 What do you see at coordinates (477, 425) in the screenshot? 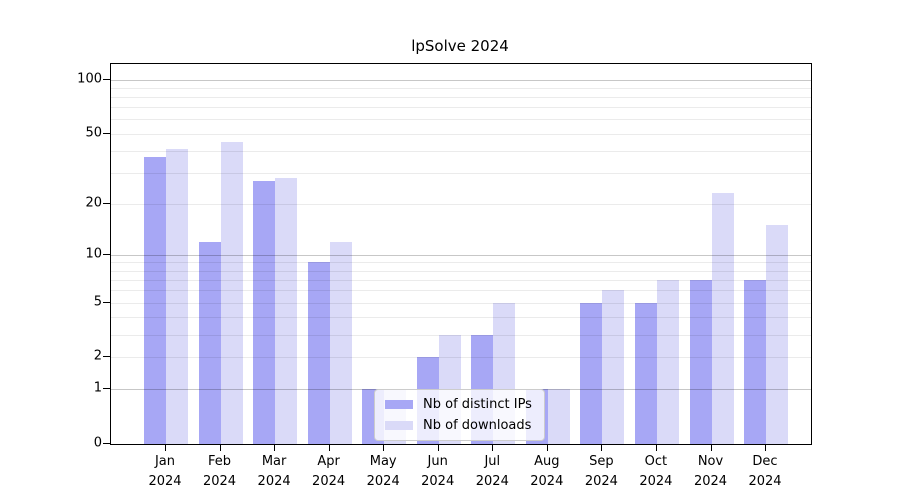
I see `legend-label-downloads: Nb of downloads` at bounding box center [477, 425].